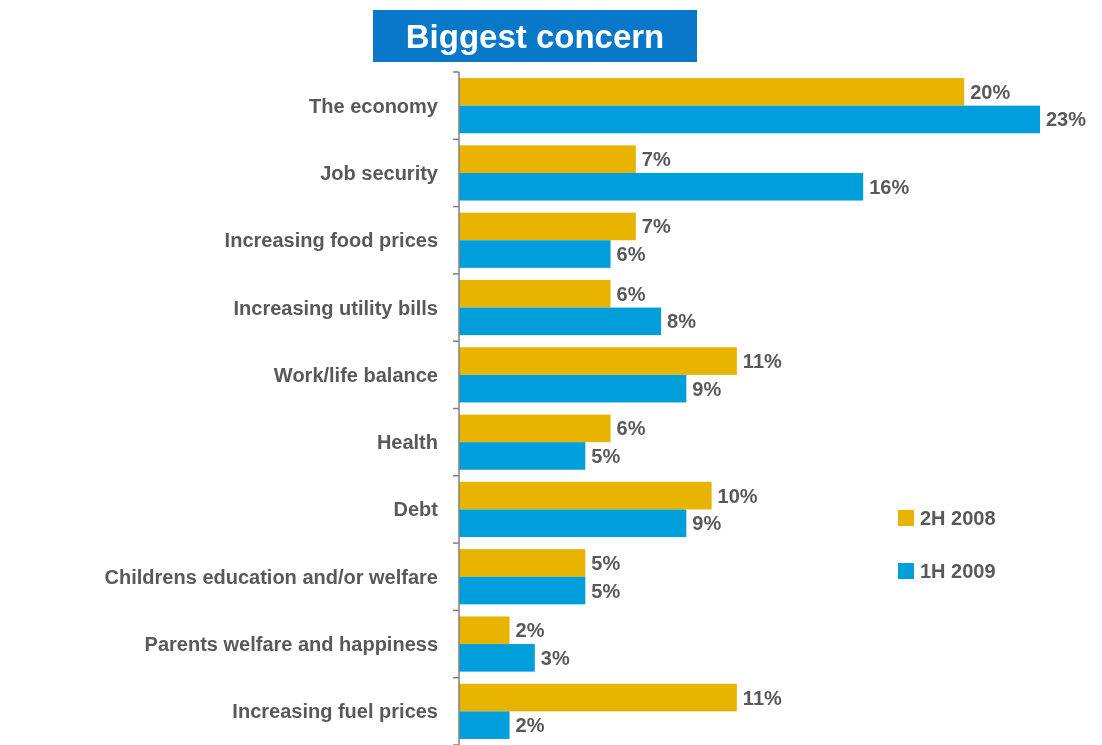  I want to click on data-label: 8%, so click(682, 321).